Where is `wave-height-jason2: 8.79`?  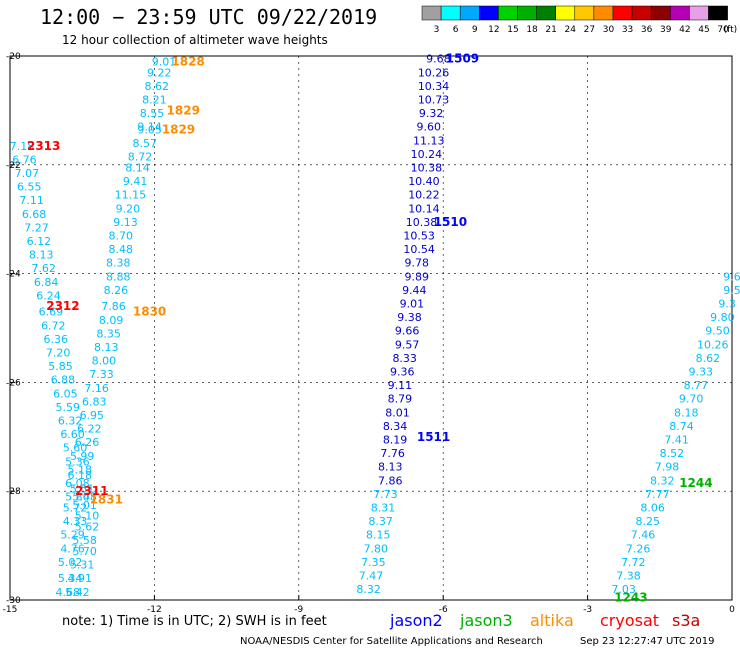 wave-height-jason2: 8.79 is located at coordinates (400, 399).